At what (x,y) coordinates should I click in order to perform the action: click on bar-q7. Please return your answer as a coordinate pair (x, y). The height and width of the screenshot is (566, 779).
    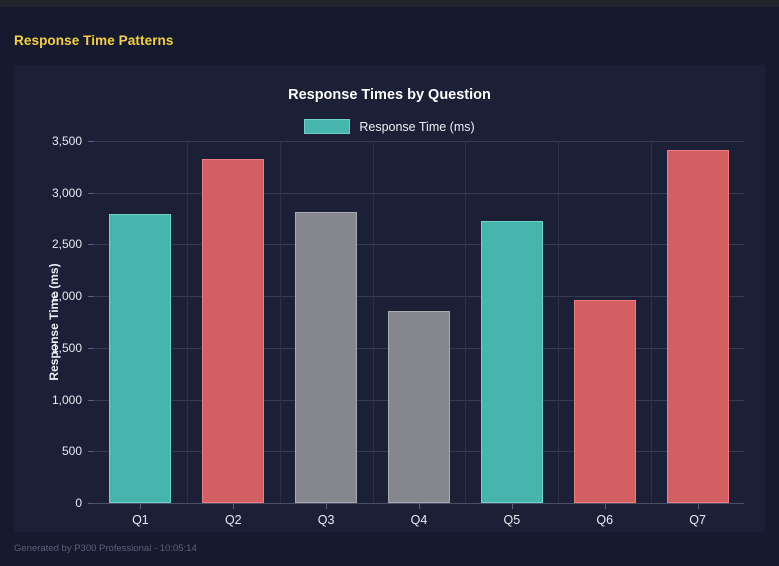
    Looking at the image, I should click on (697, 326).